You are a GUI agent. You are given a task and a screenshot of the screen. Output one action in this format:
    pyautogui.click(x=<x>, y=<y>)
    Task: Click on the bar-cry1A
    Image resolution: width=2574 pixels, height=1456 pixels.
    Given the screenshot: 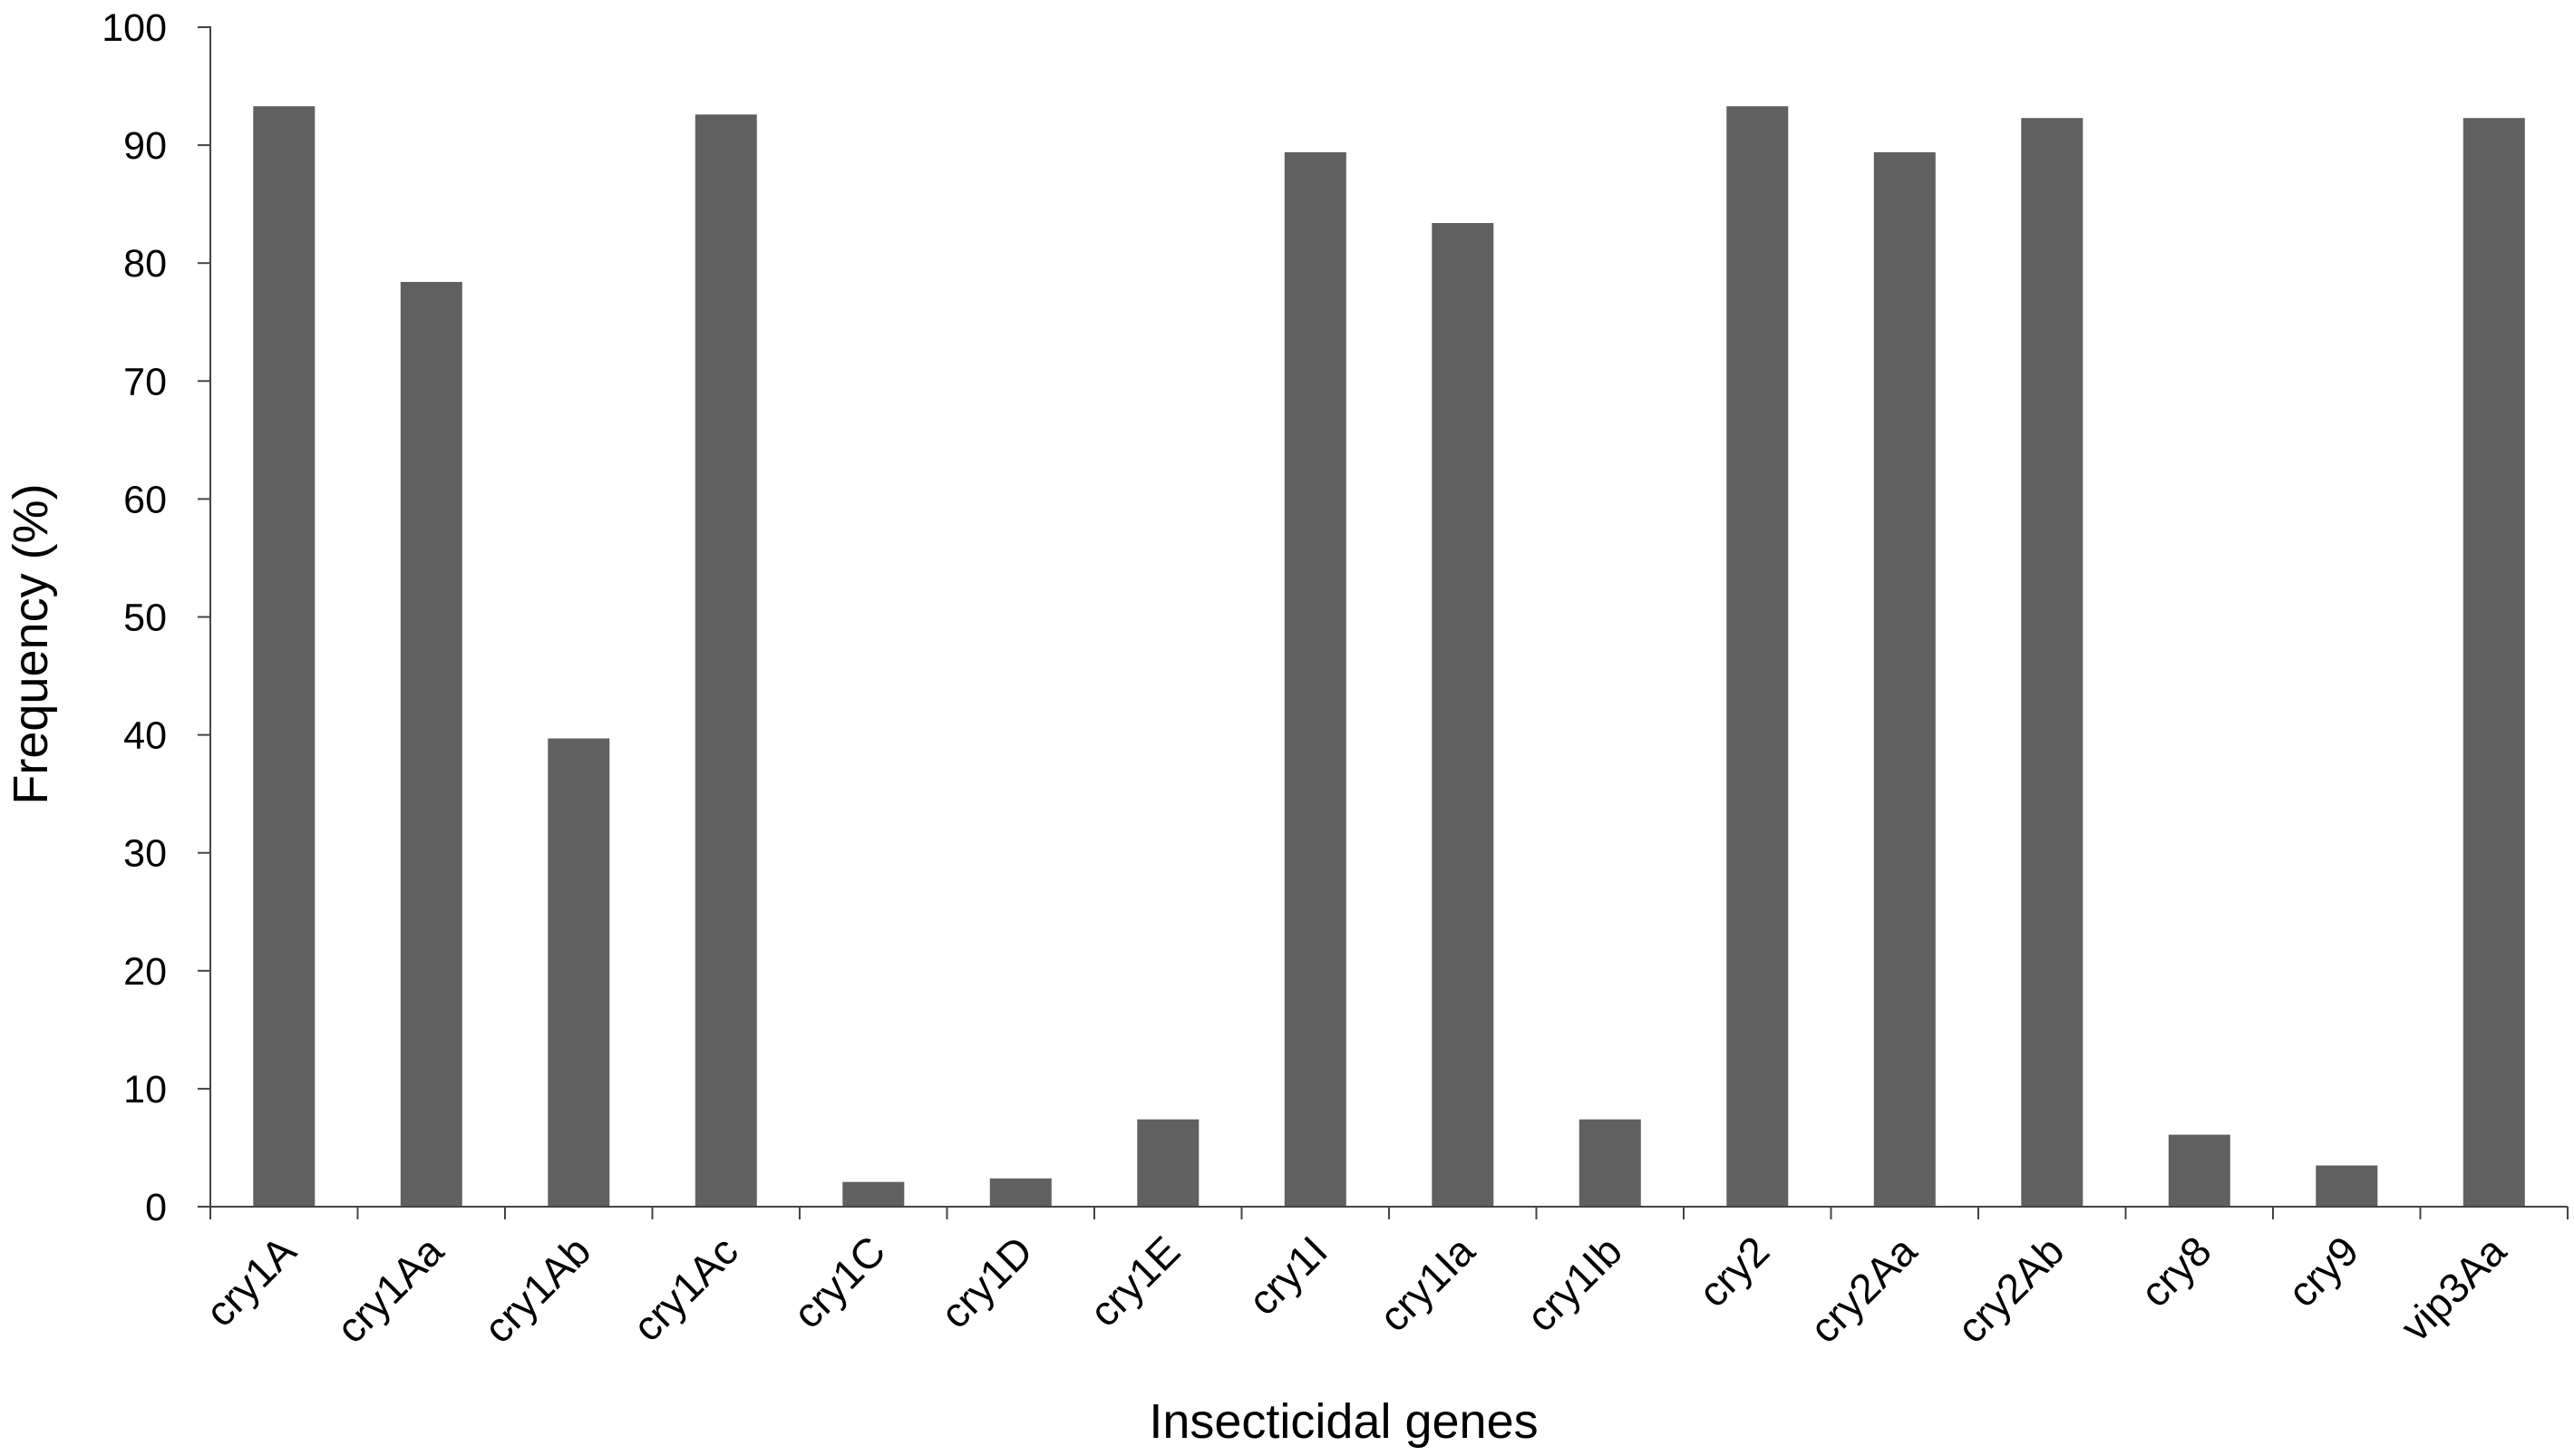 What is the action you would take?
    pyautogui.click(x=284, y=657)
    